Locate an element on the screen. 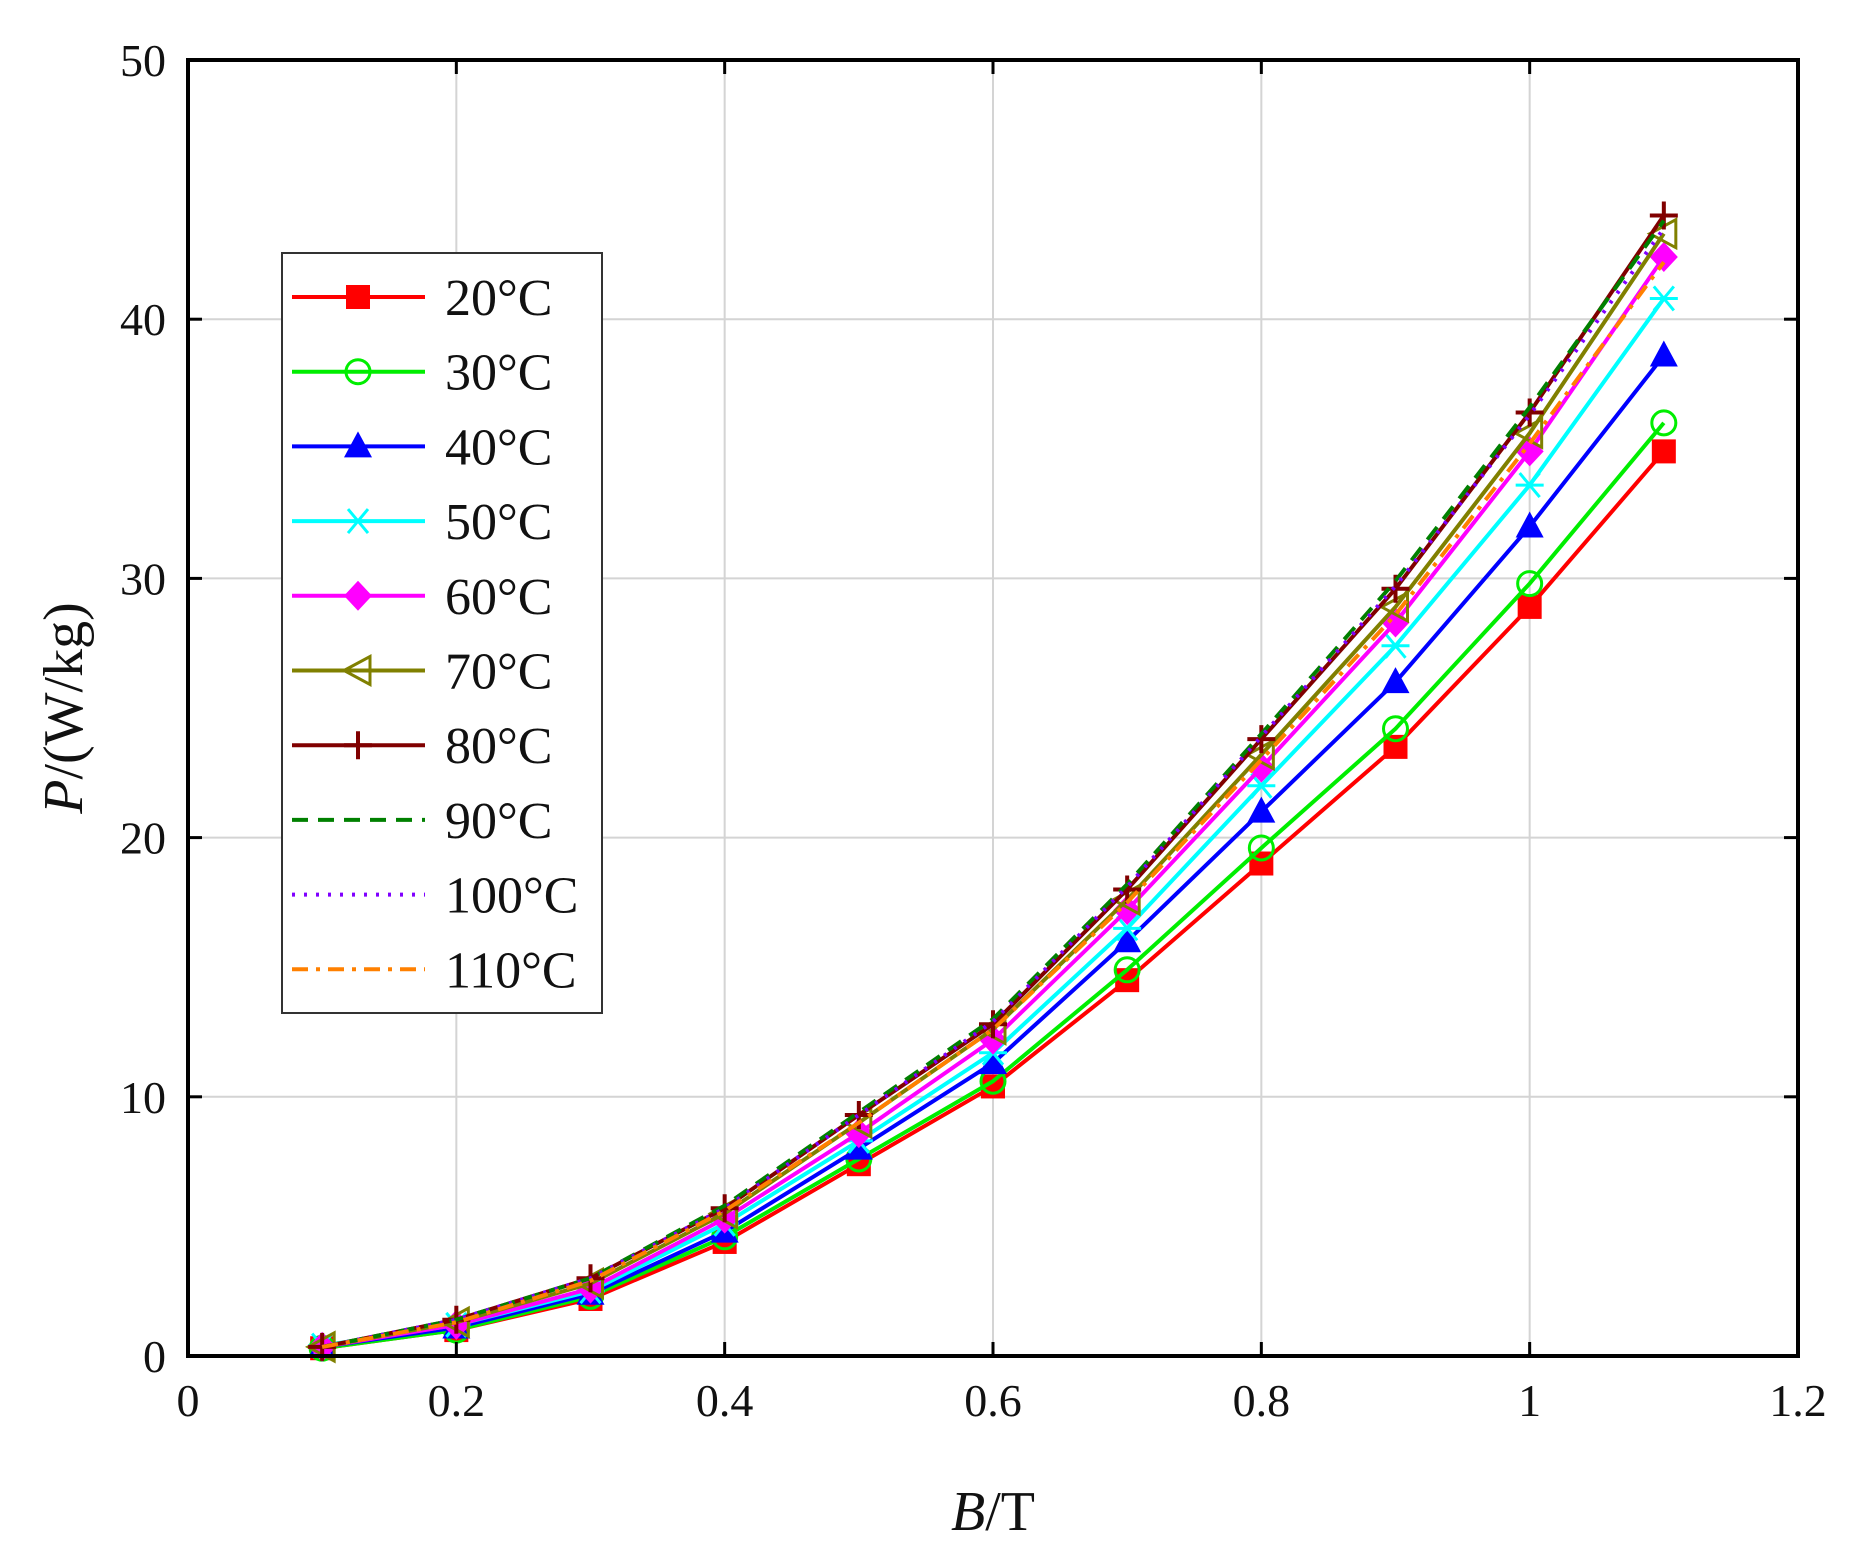 This screenshot has height=1557, width=1862. legend-item: 90°C is located at coordinates (422, 821).